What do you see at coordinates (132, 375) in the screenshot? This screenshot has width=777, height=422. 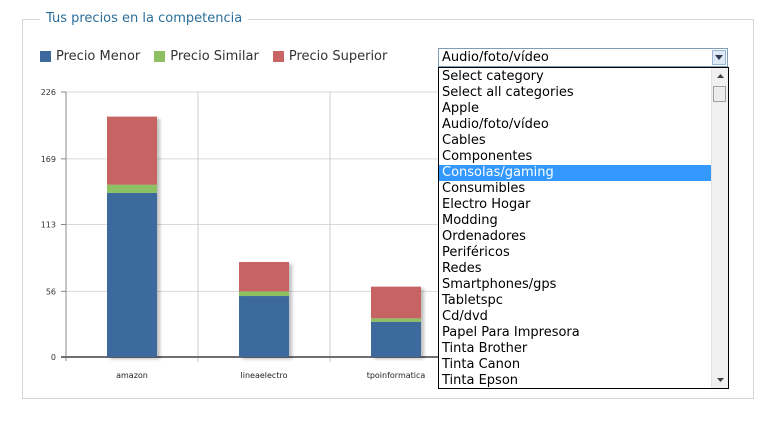 I see `x-tick-label: amazon` at bounding box center [132, 375].